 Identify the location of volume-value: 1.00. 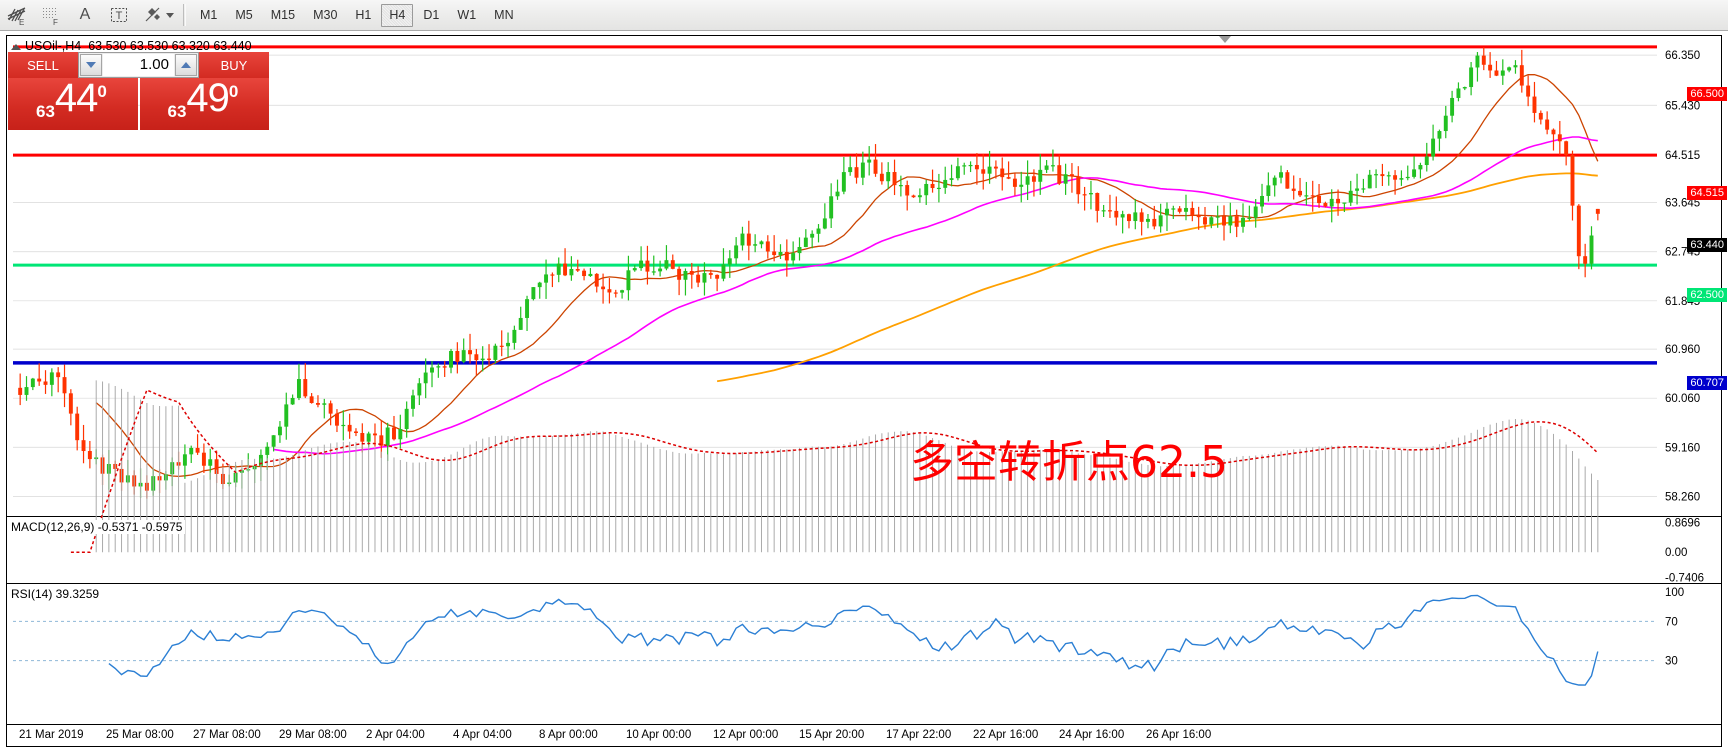
(138, 65).